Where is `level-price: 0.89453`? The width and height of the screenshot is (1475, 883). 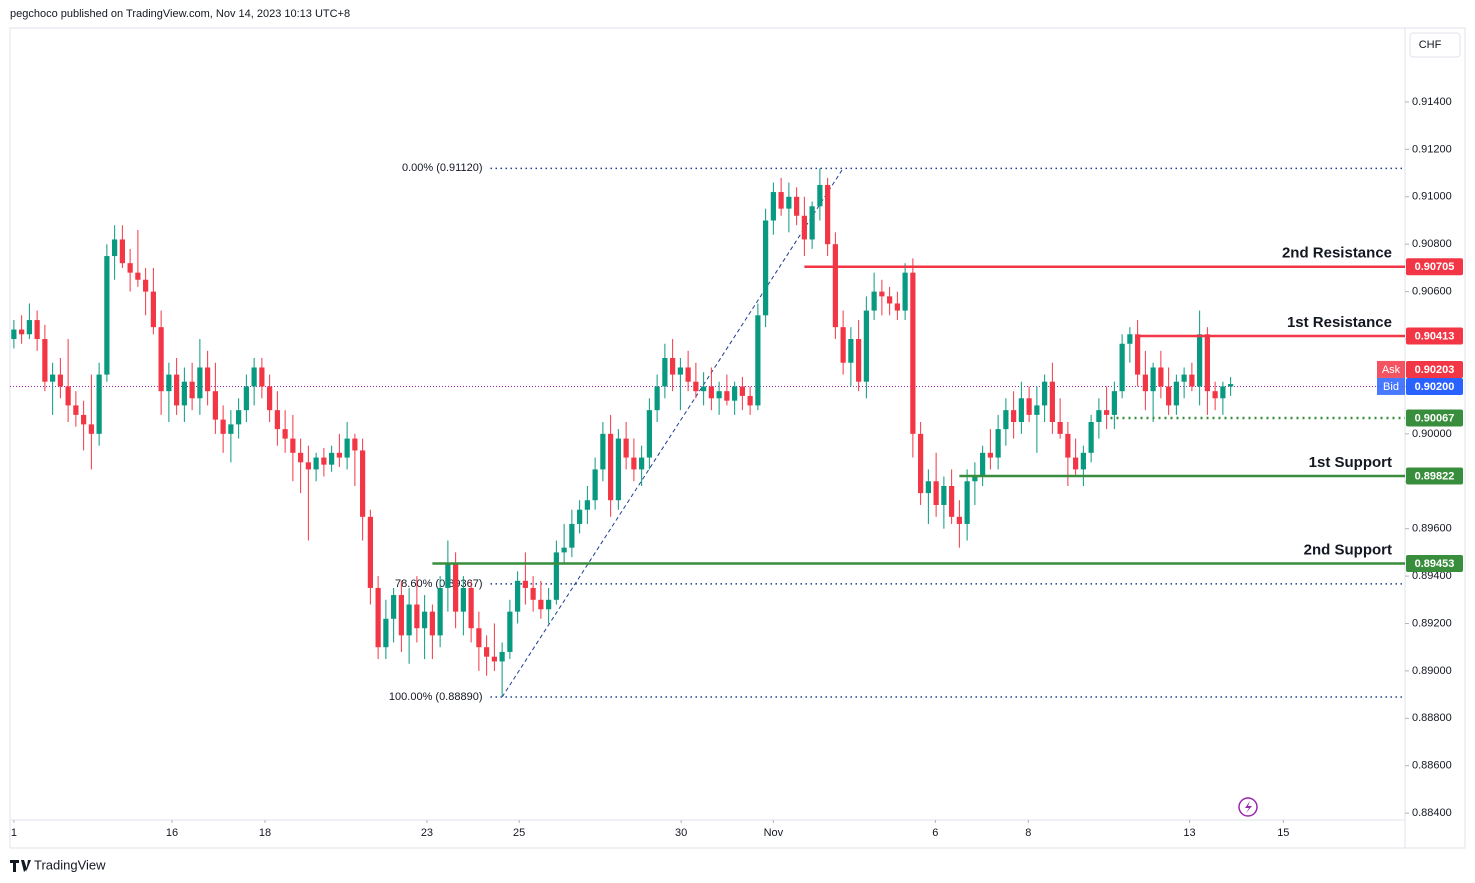
level-price: 0.89453 is located at coordinates (1435, 564).